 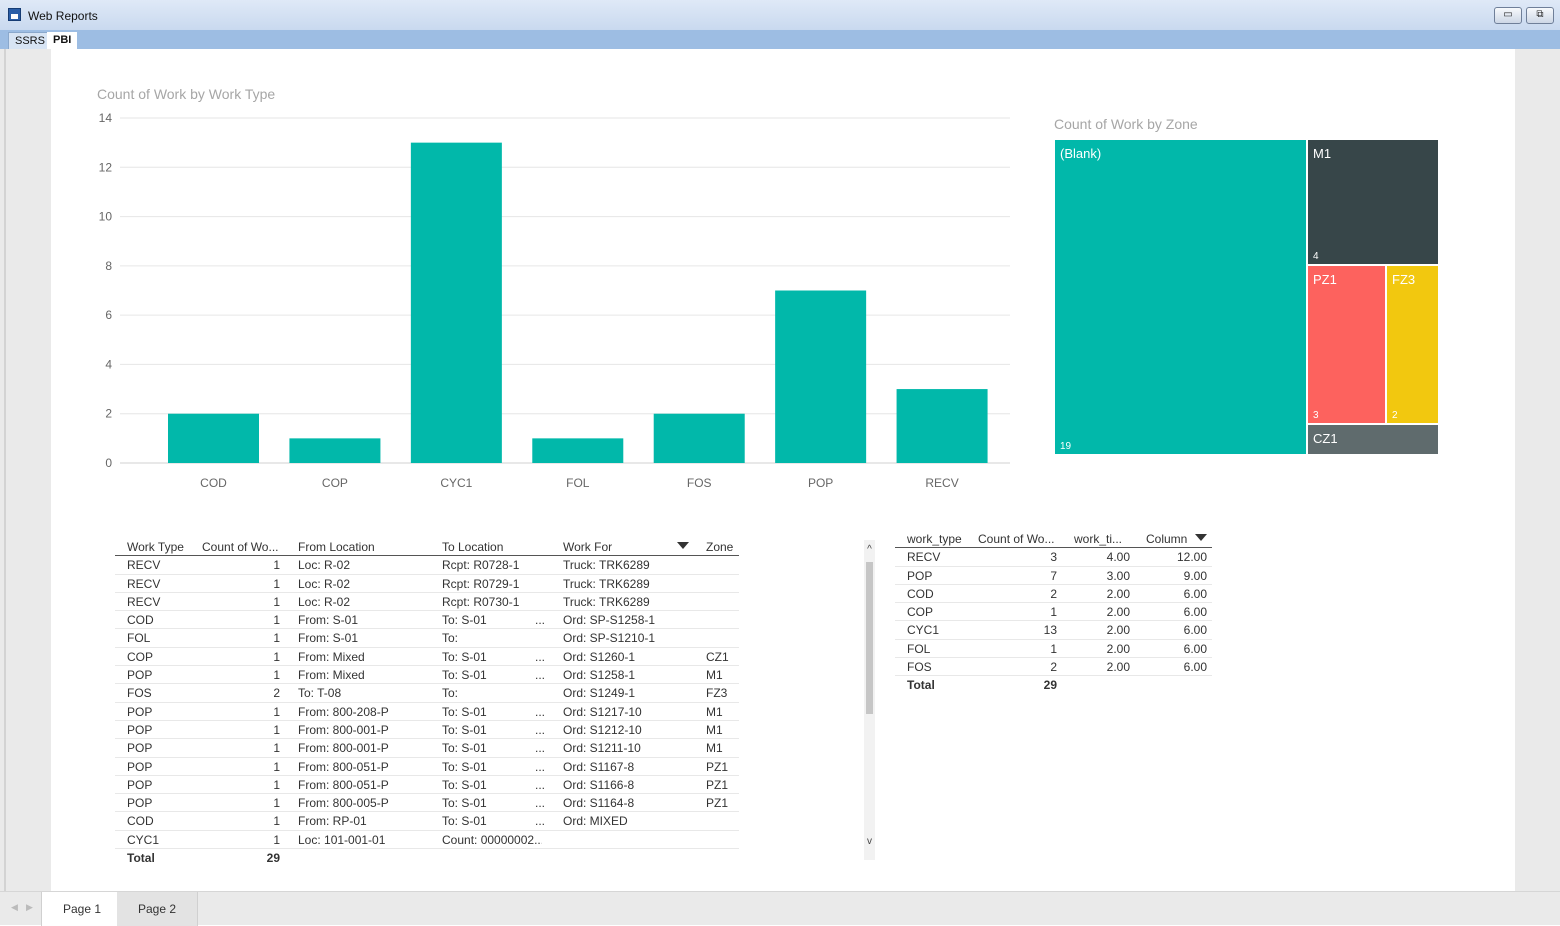 What do you see at coordinates (155, 547) in the screenshot?
I see `column-header: Work Type` at bounding box center [155, 547].